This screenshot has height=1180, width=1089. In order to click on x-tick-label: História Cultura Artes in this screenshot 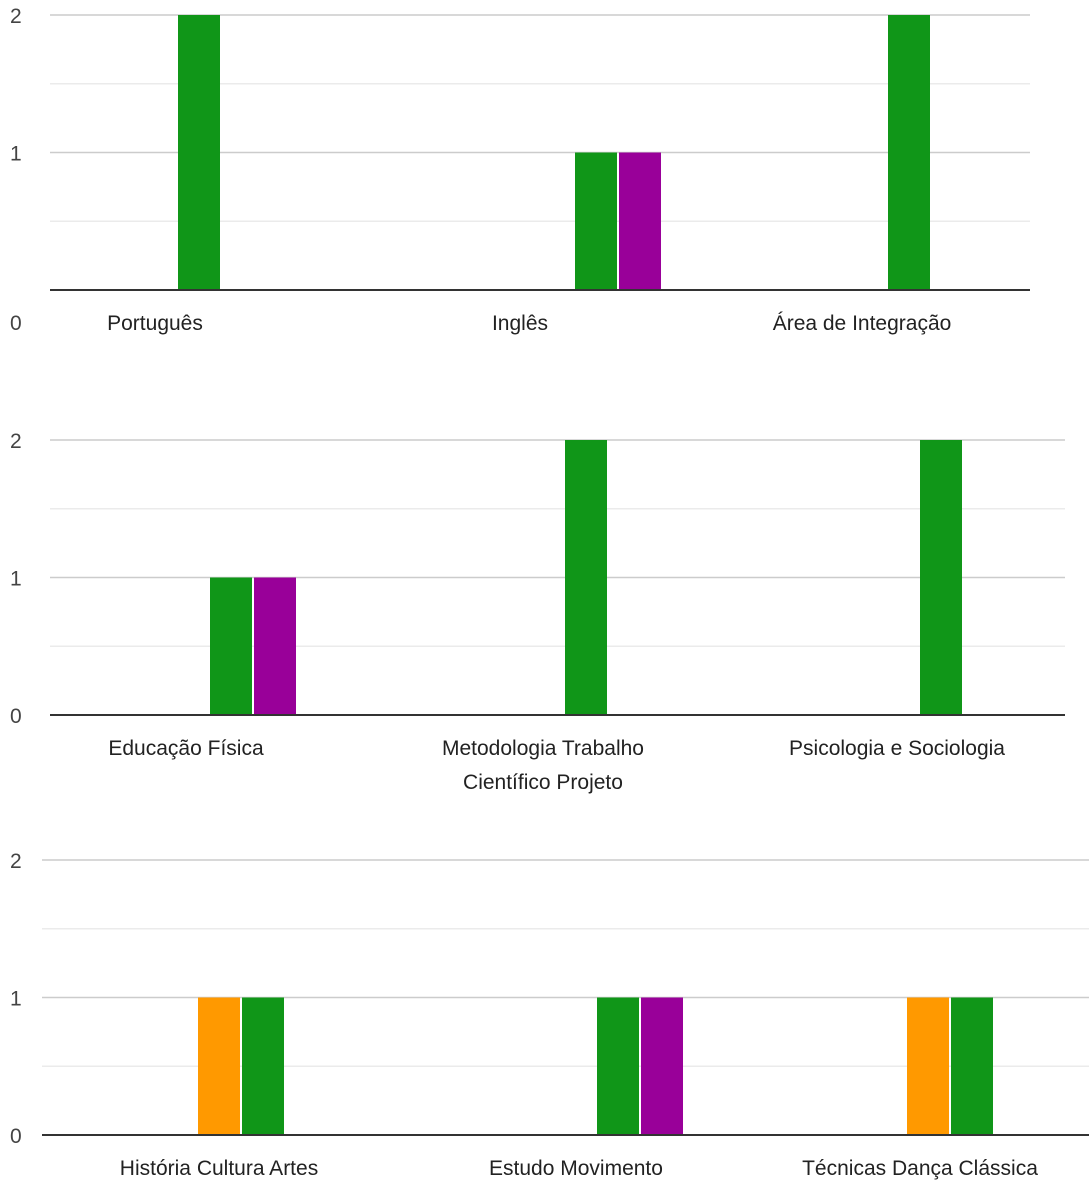, I will do `click(219, 1168)`.